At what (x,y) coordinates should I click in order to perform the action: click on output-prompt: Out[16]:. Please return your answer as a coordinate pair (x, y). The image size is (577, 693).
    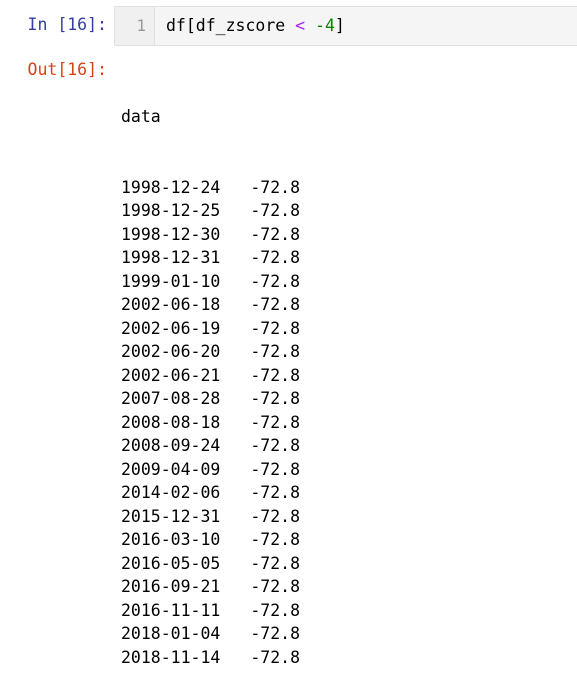
    Looking at the image, I should click on (67, 69).